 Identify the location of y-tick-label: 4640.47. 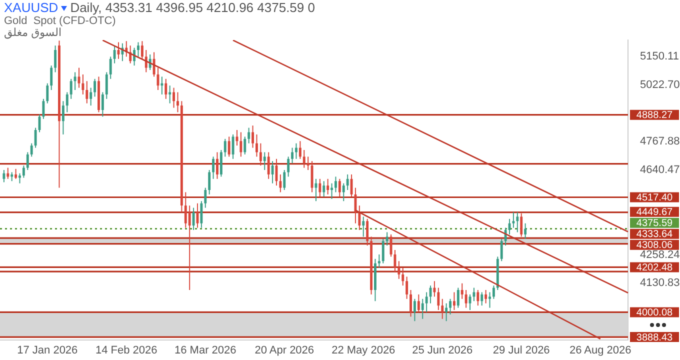
(660, 170).